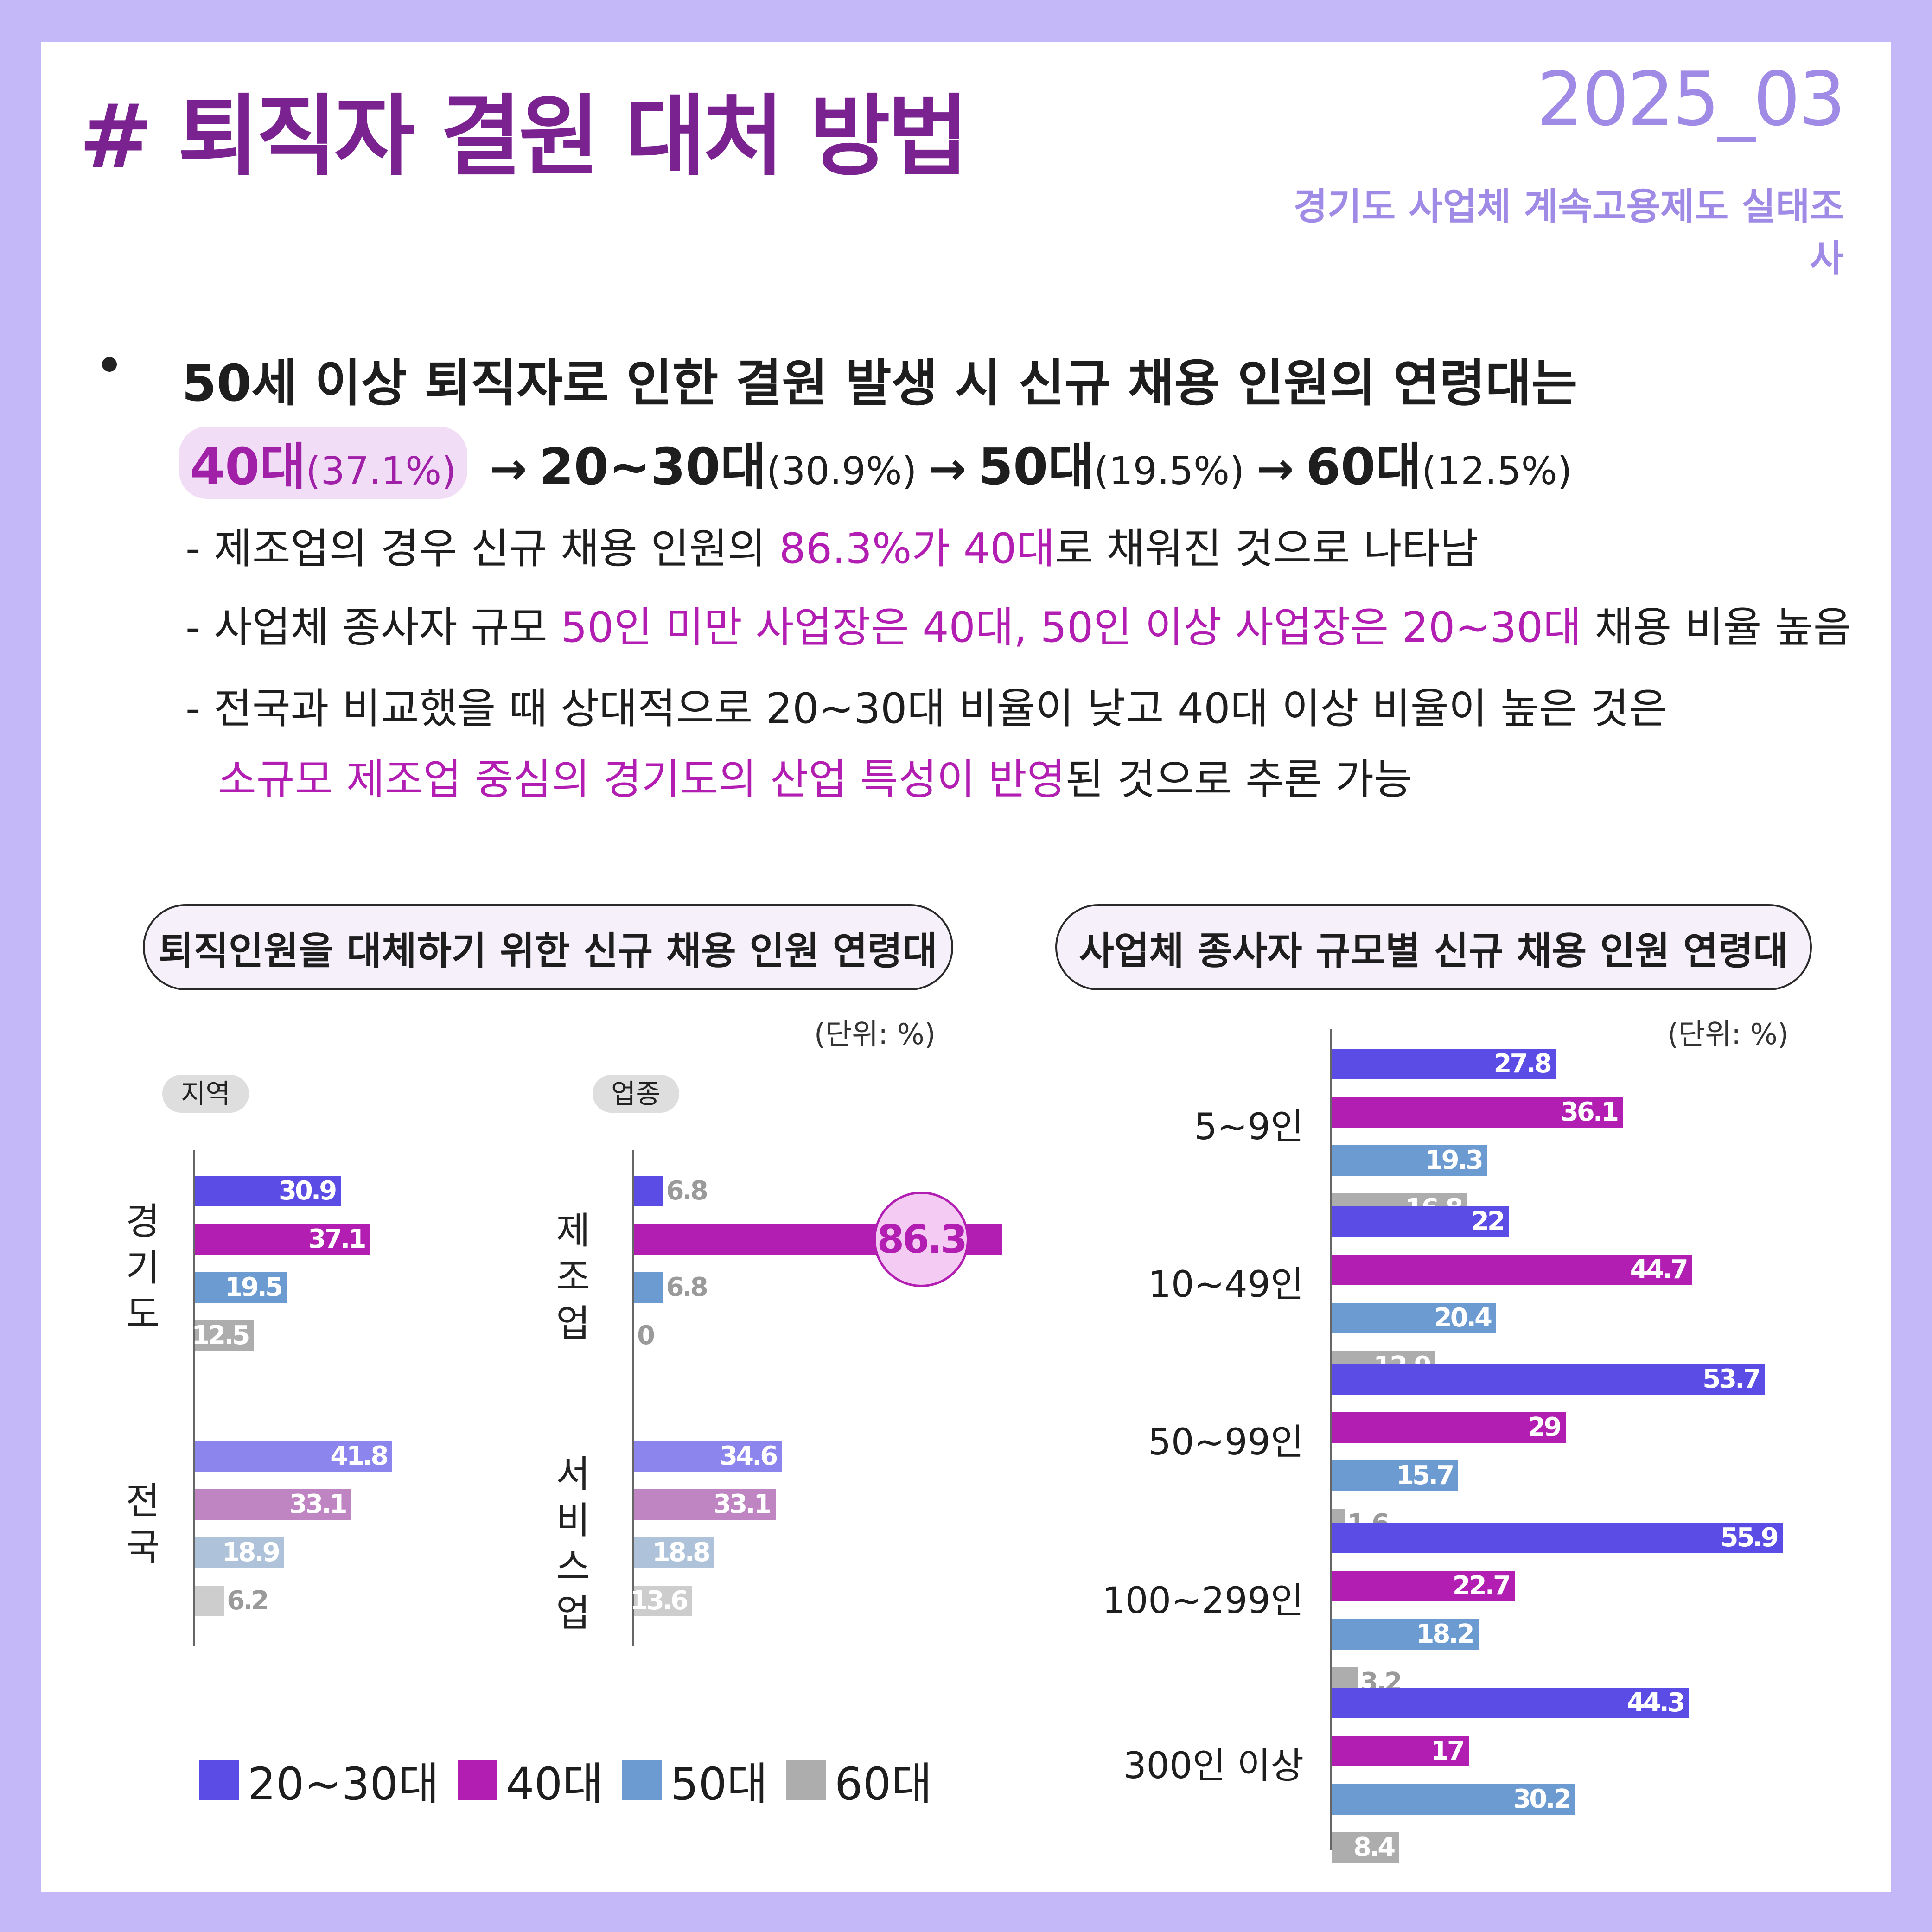 Image resolution: width=1932 pixels, height=1932 pixels. What do you see at coordinates (1425, 1475) in the screenshot?
I see `bar-value-label: 15.7` at bounding box center [1425, 1475].